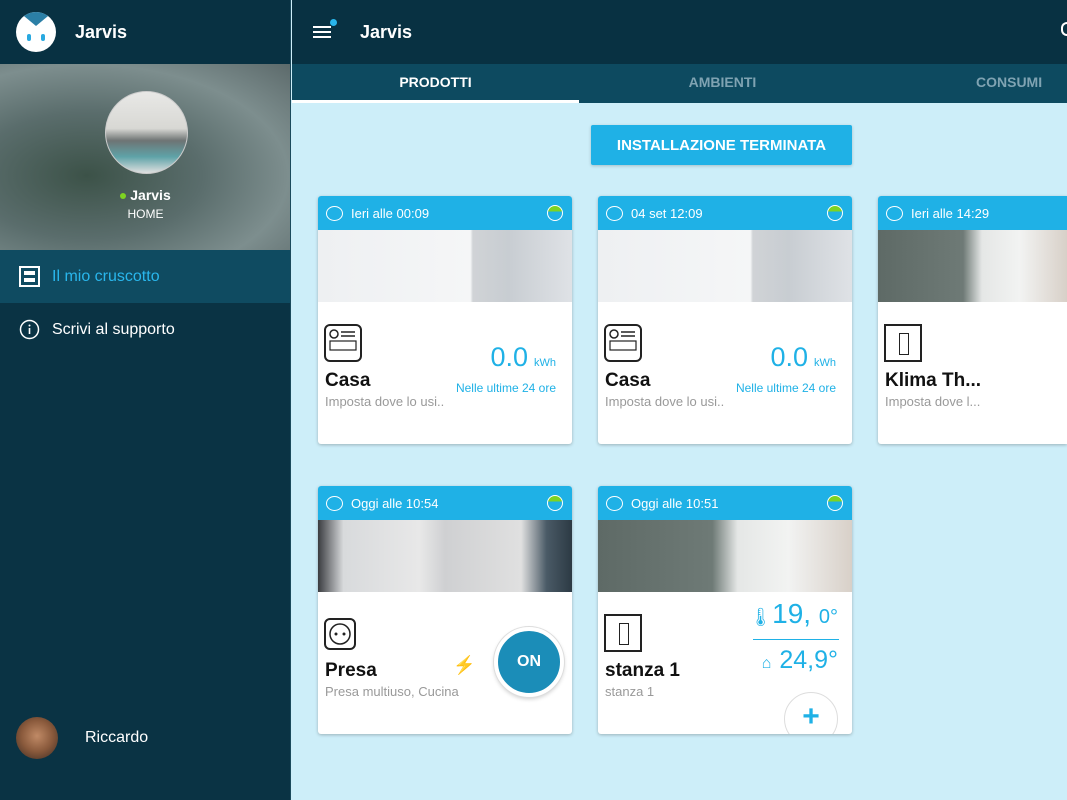 The height and width of the screenshot is (800, 1067). What do you see at coordinates (37, 738) in the screenshot?
I see `user-avatar` at bounding box center [37, 738].